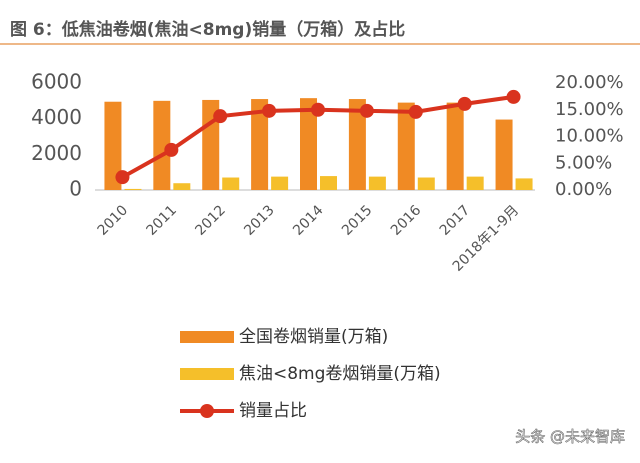 This screenshot has width=640, height=463. I want to click on x-tick-label: 2016, so click(406, 220).